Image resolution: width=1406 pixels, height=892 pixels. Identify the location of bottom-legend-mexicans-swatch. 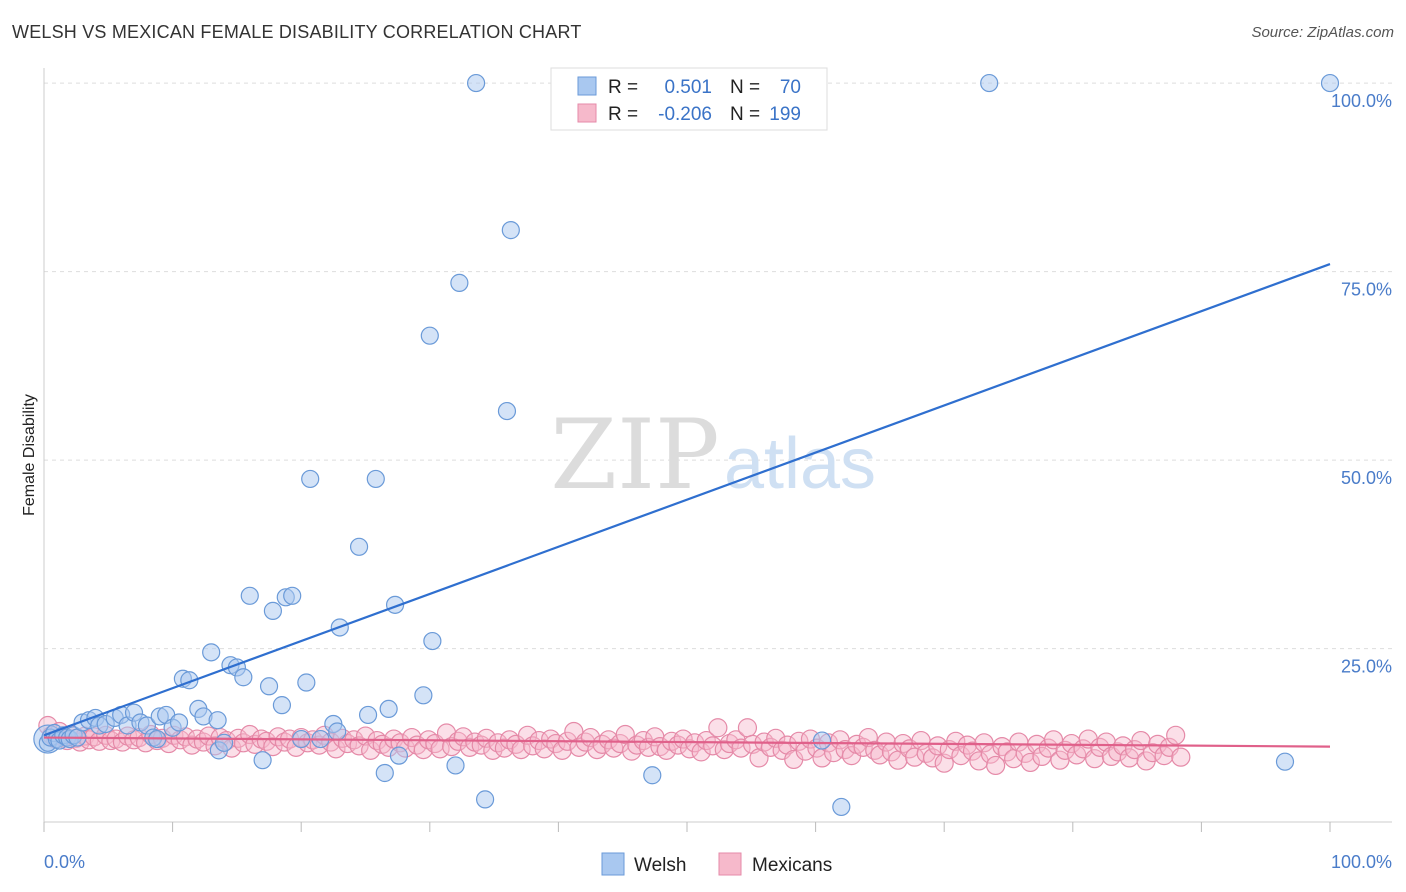
(730, 864).